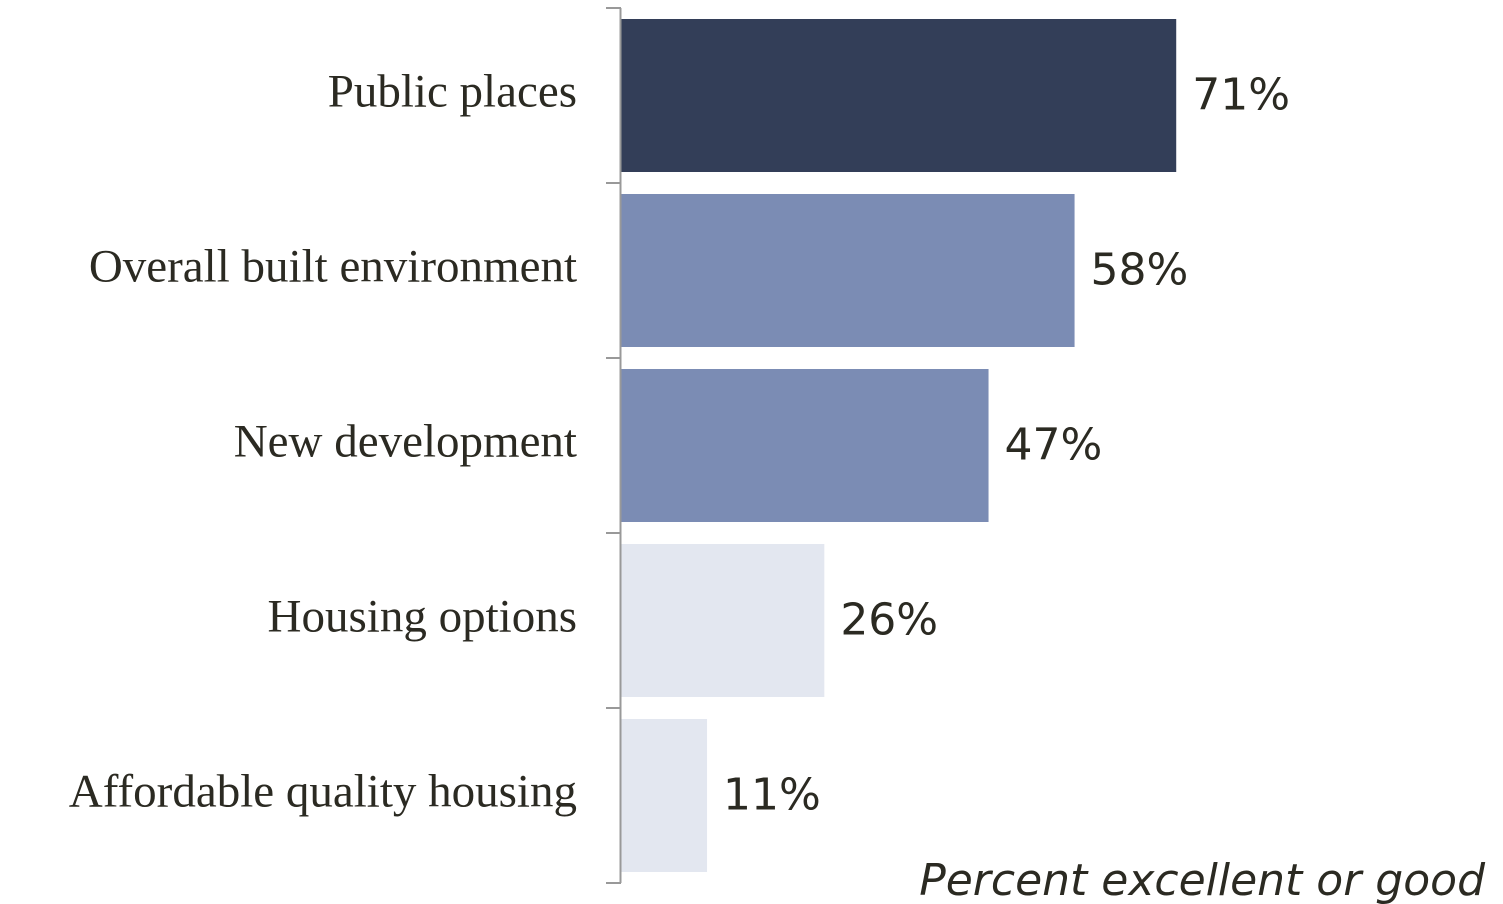  What do you see at coordinates (405, 441) in the screenshot?
I see `category-label: New development` at bounding box center [405, 441].